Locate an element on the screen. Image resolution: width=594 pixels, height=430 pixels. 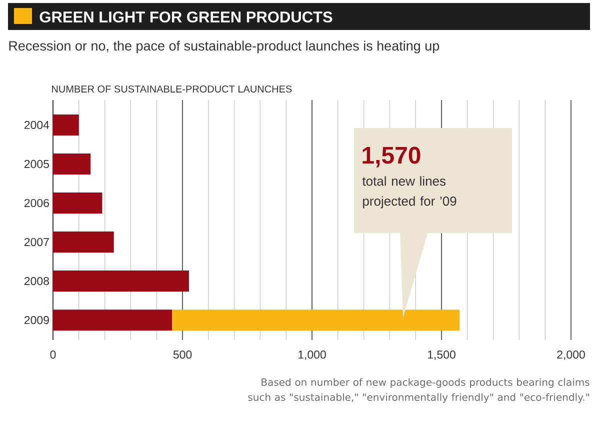
y-tick-label: 2008 is located at coordinates (36, 281).